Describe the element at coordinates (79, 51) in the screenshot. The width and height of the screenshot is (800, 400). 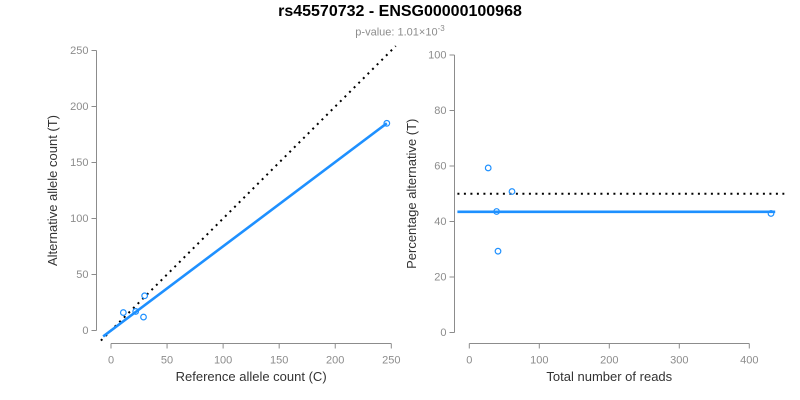
I see `y-tick-label: 250` at that location.